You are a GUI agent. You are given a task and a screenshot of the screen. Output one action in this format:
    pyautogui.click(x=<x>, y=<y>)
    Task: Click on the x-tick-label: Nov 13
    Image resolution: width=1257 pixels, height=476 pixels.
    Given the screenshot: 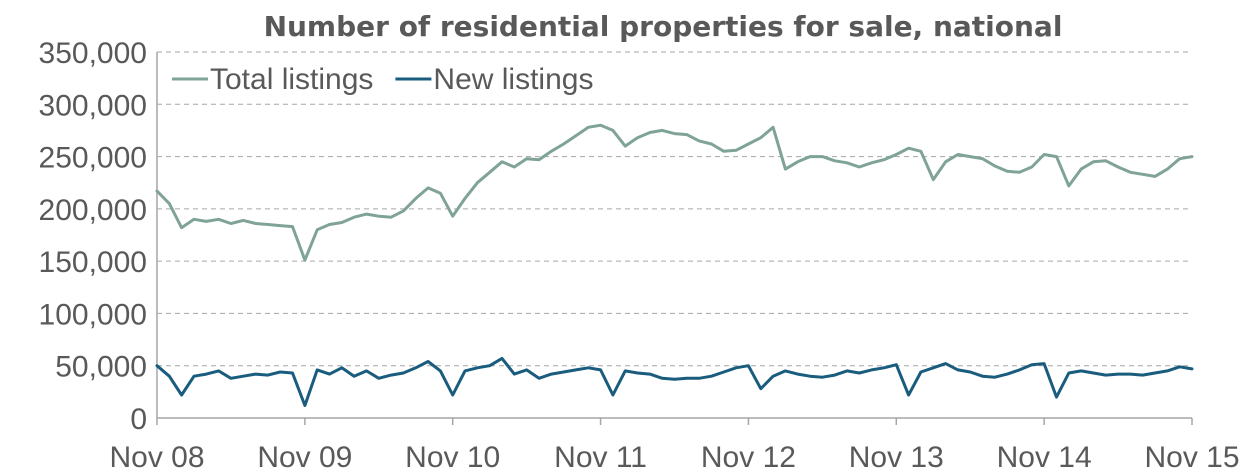 What is the action you would take?
    pyautogui.click(x=896, y=457)
    